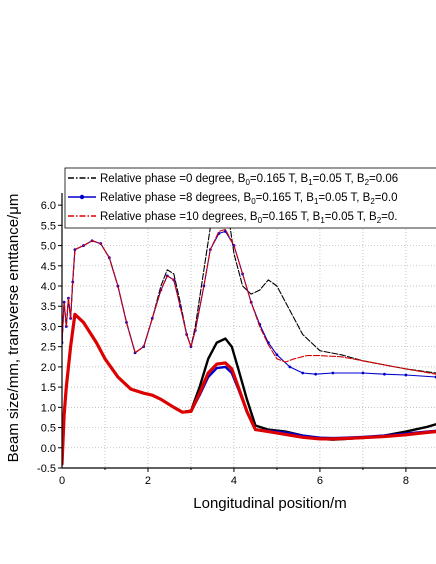 The height and width of the screenshot is (564, 436). What do you see at coordinates (176, 198) in the screenshot?
I see `legend-label-part: Relative phase =8 degrees, B` at bounding box center [176, 198].